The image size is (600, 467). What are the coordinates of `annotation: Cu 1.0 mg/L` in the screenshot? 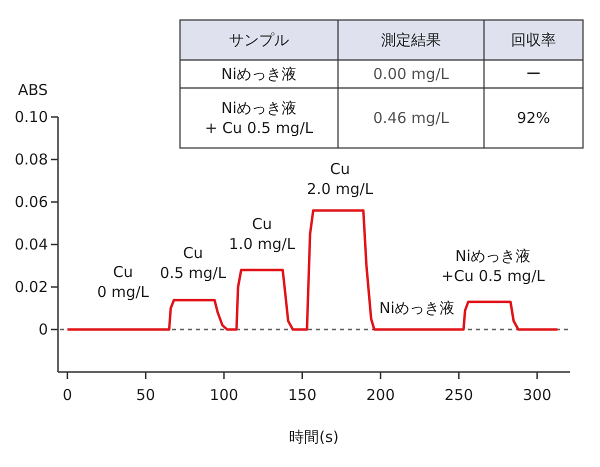 It's located at (262, 234).